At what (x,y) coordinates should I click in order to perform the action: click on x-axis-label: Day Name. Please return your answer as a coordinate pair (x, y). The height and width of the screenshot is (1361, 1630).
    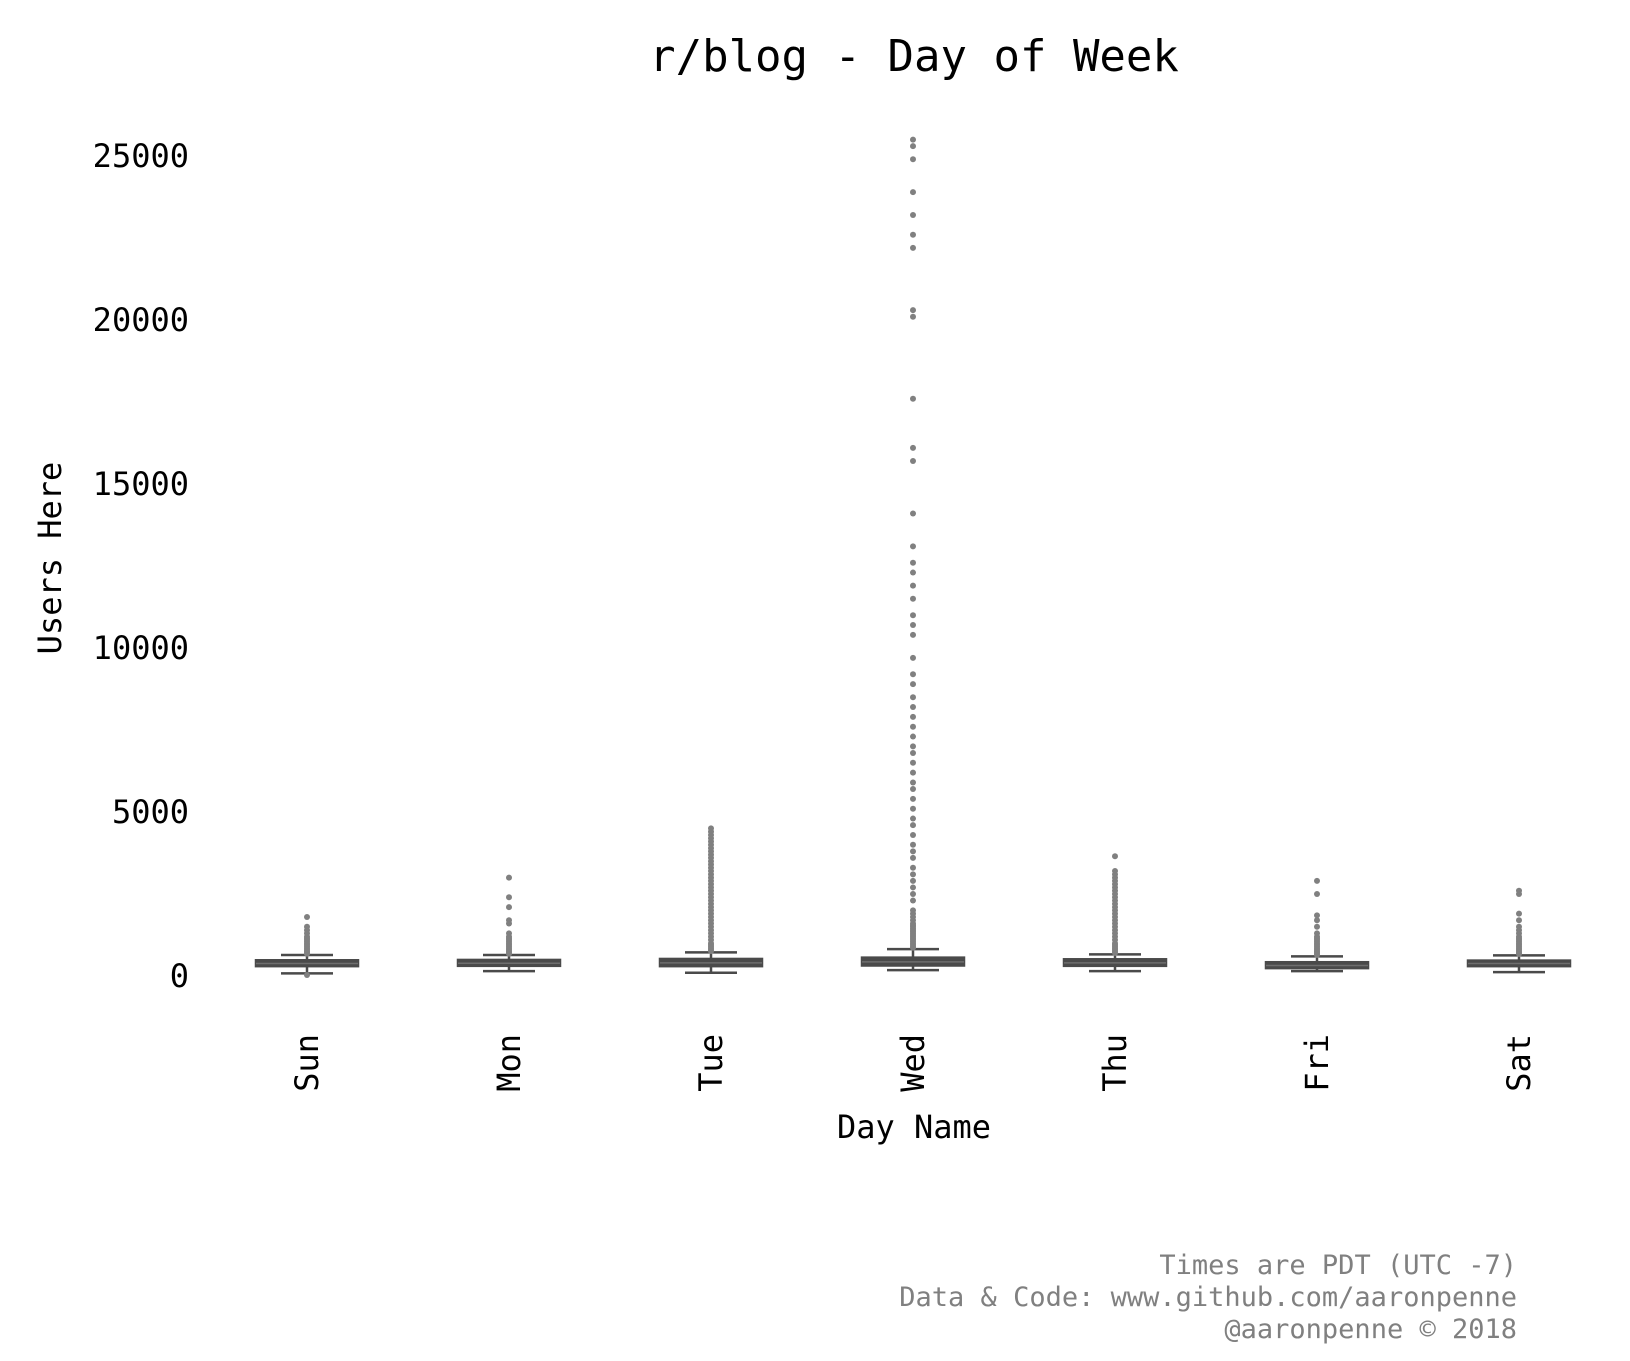
    Looking at the image, I should click on (914, 1127).